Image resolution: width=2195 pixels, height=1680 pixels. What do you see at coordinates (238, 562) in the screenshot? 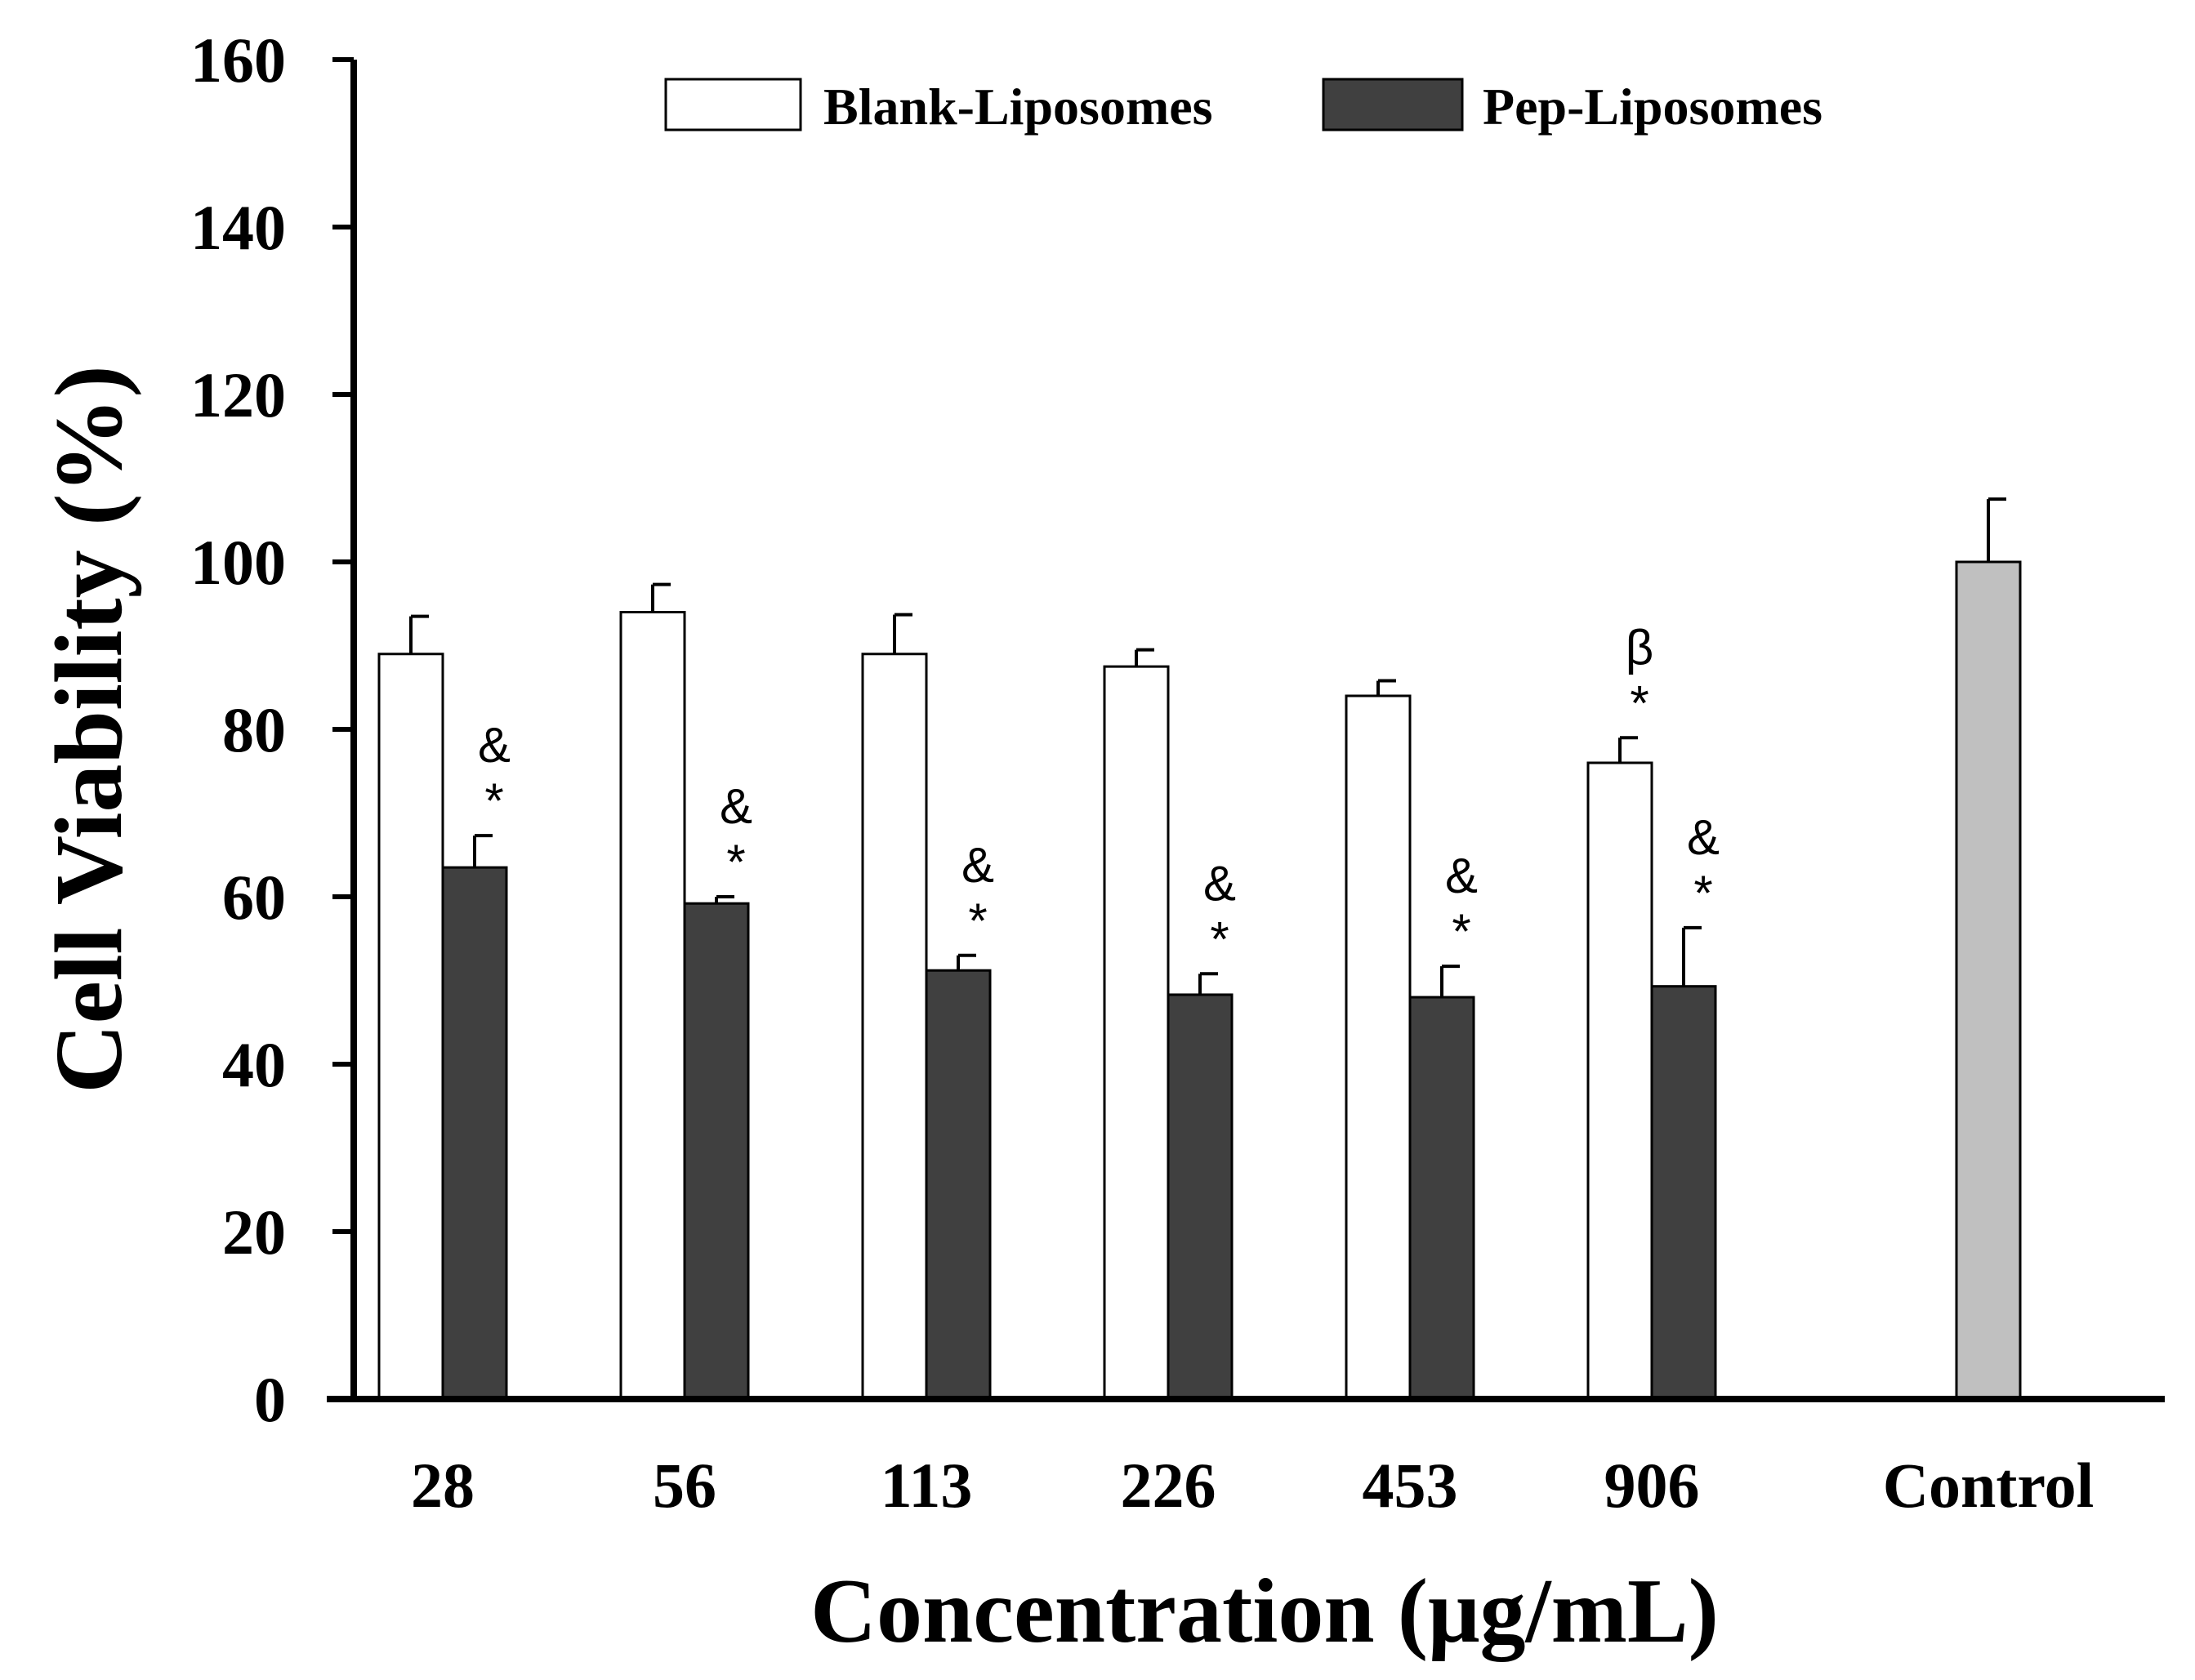
I see `y-tick-label: 100` at bounding box center [238, 562].